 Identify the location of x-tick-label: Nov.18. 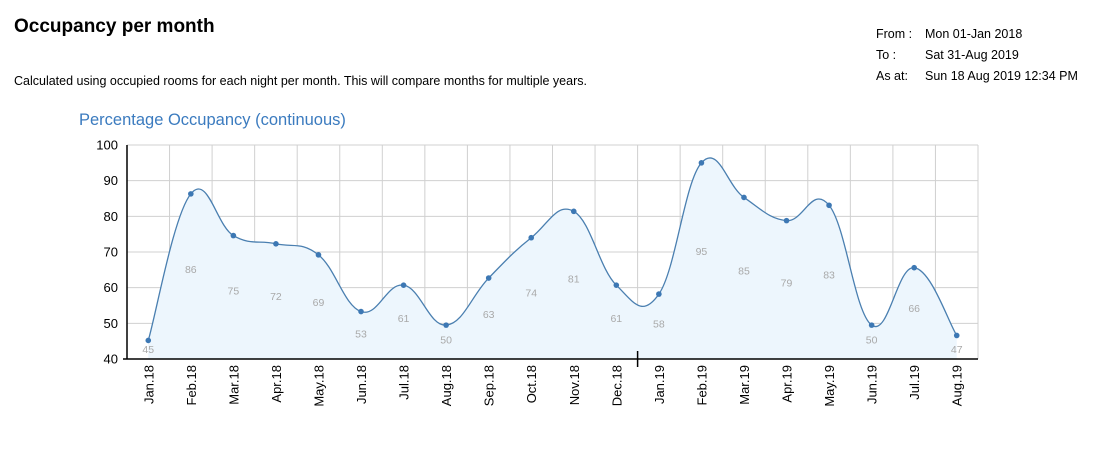
(574, 385).